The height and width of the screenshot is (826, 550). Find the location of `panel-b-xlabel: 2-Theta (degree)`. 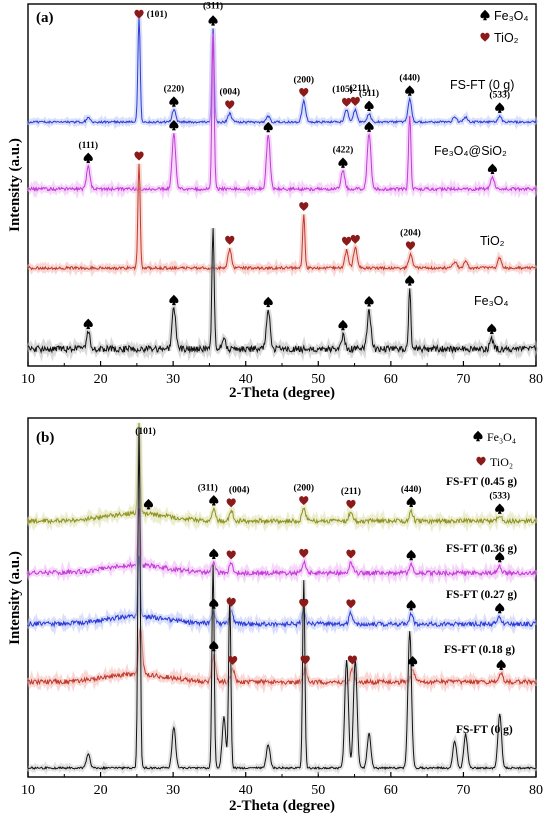

panel-b-xlabel: 2-Theta (degree) is located at coordinates (282, 806).